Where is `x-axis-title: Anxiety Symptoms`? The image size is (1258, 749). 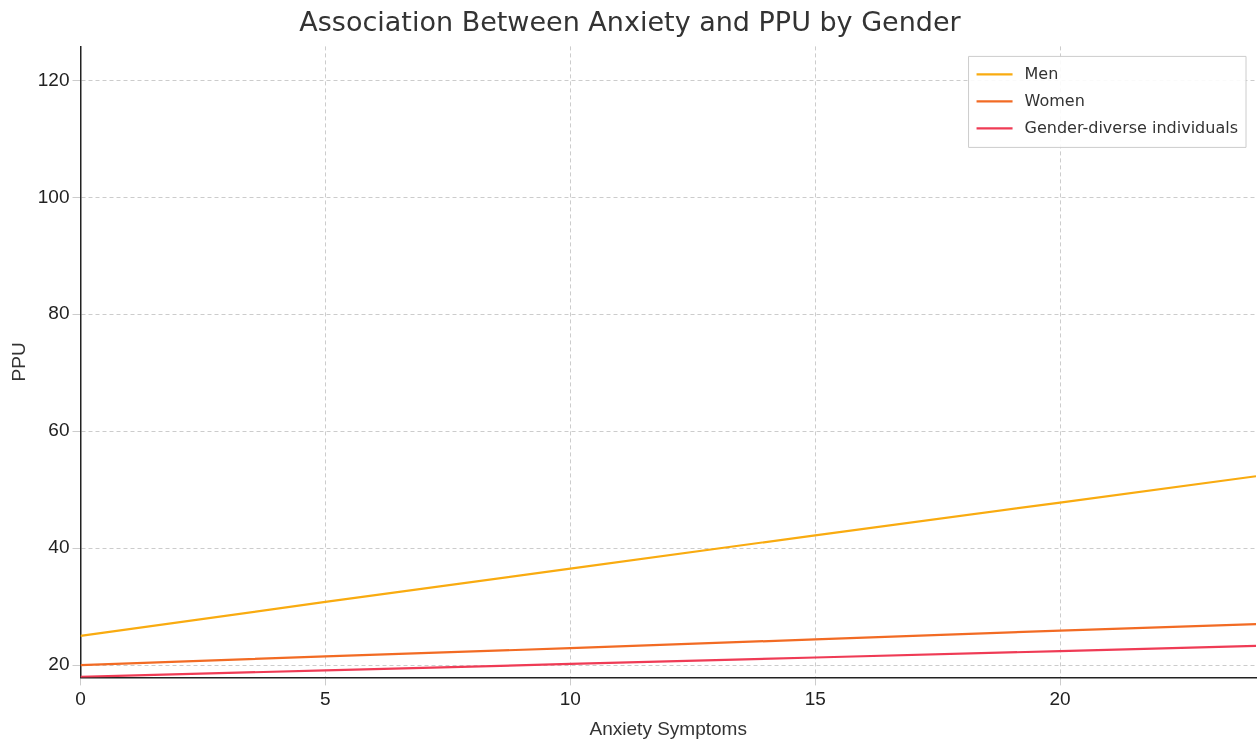
x-axis-title: Anxiety Symptoms is located at coordinates (668, 728).